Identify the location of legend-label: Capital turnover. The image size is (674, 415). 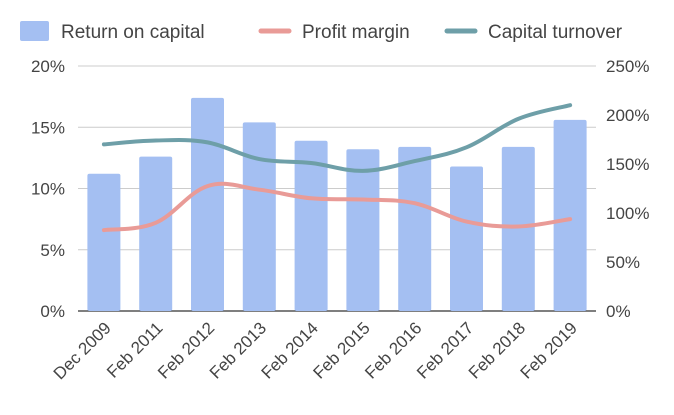
(555, 32).